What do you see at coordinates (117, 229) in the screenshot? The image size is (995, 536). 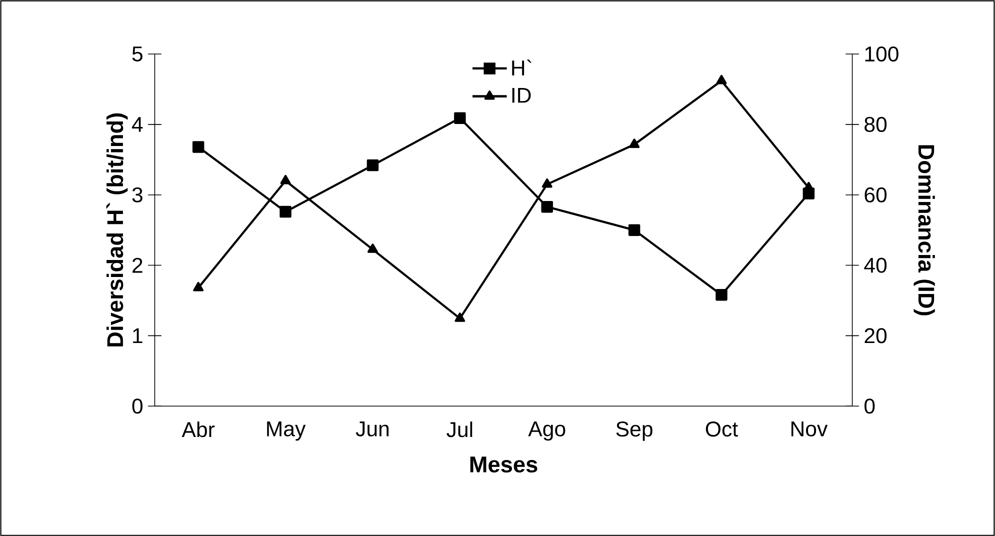 I see `y-axis-title: Diversidad H` (bit/ind)` at bounding box center [117, 229].